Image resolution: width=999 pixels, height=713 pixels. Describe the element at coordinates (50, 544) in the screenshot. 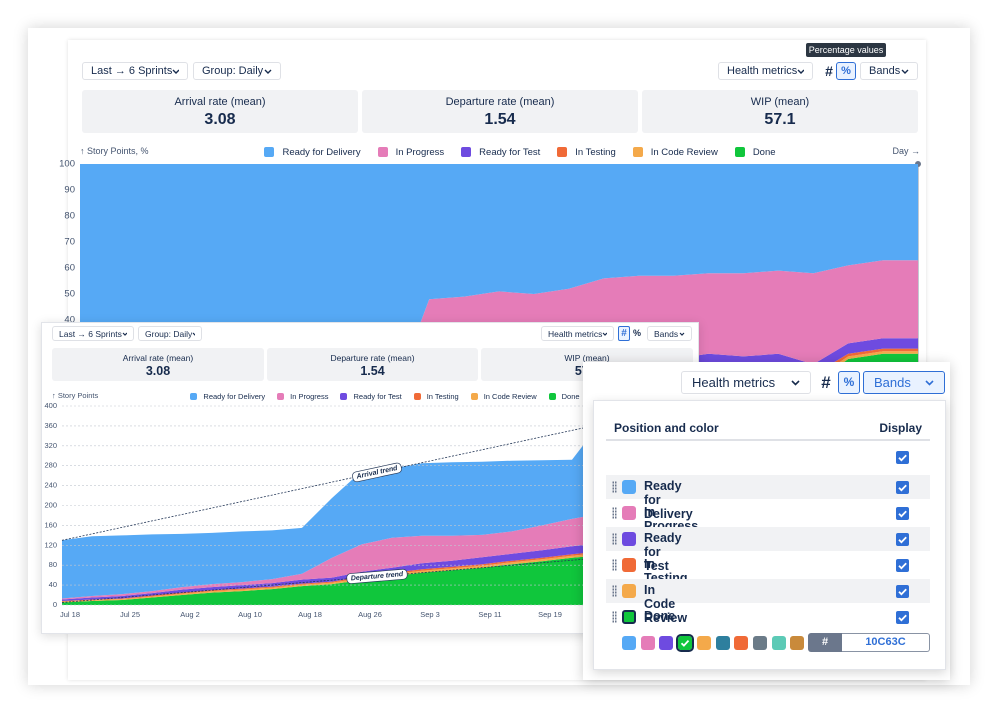

I see `y-tick-label: 120` at that location.